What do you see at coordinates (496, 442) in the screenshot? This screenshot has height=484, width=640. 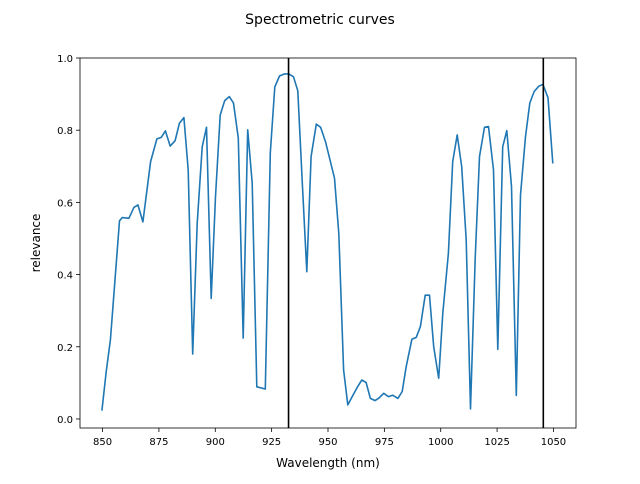 I see `x-tick-label: 1025` at bounding box center [496, 442].